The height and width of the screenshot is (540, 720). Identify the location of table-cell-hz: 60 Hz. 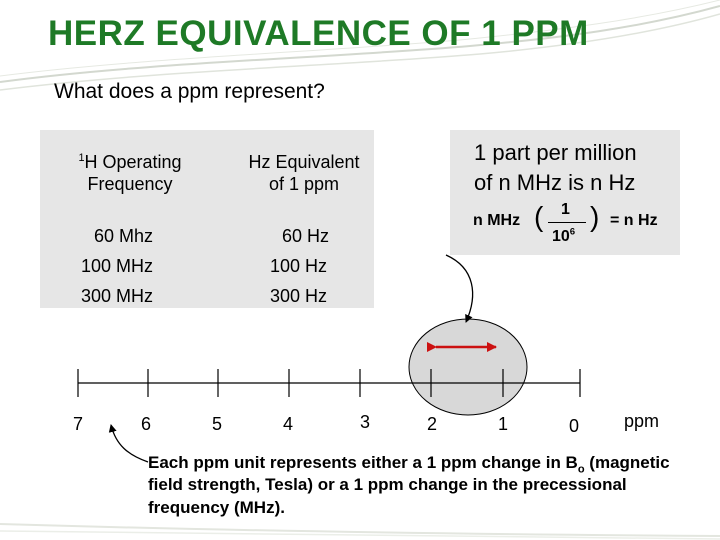
(306, 236).